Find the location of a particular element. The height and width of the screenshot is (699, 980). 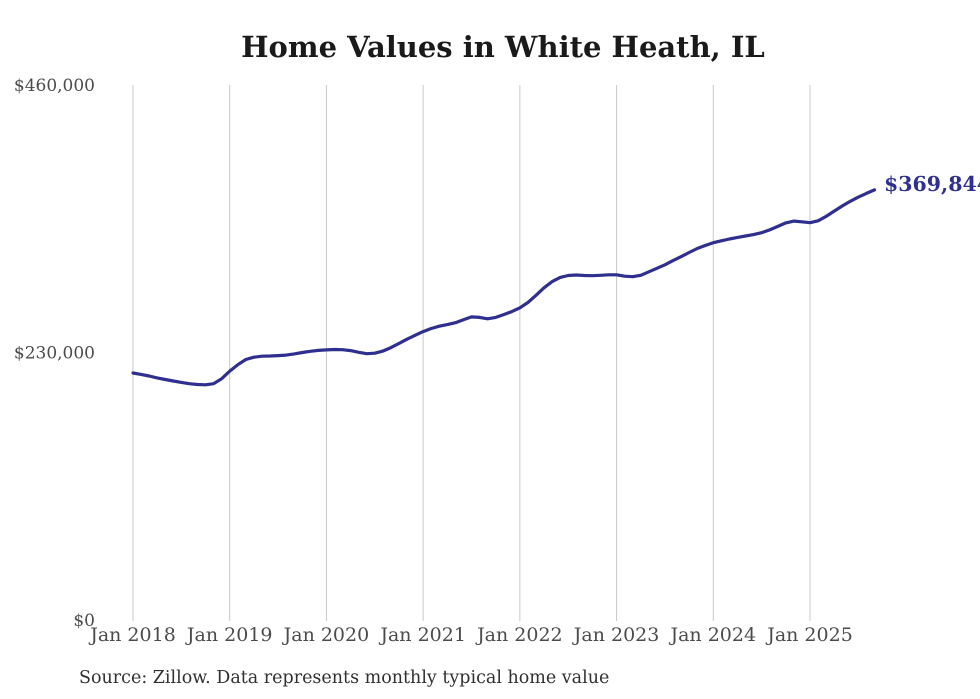

y-tick-label: $460,000 is located at coordinates (54, 86).